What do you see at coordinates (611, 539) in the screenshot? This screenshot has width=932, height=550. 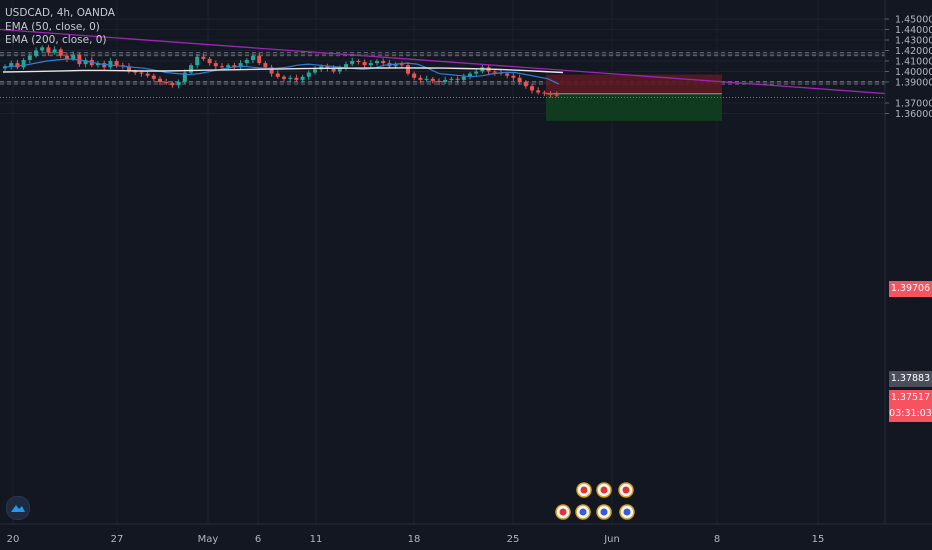 I see `time-tick-label: Jun` at bounding box center [611, 539].